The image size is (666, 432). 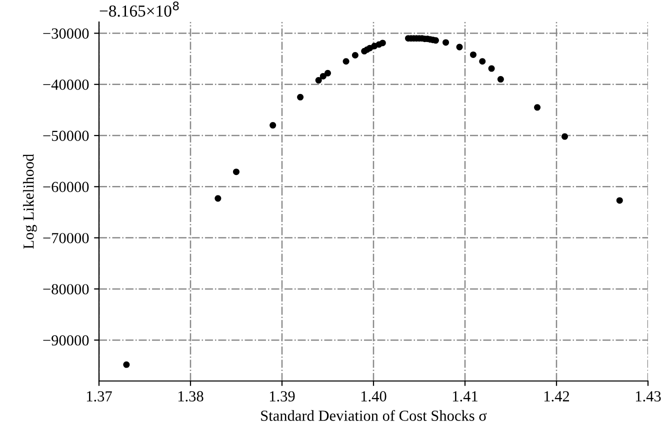 What do you see at coordinates (66, 238) in the screenshot?
I see `y-tick-label: −70000` at bounding box center [66, 238].